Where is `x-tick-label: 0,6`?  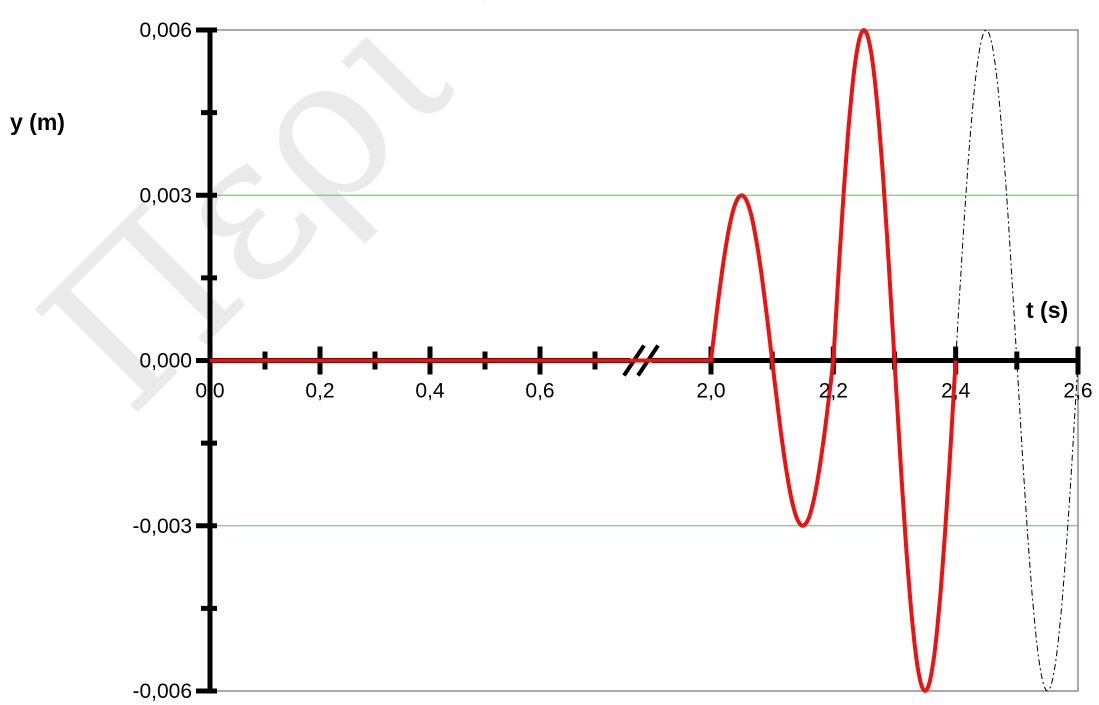 x-tick-label: 0,6 is located at coordinates (539, 391).